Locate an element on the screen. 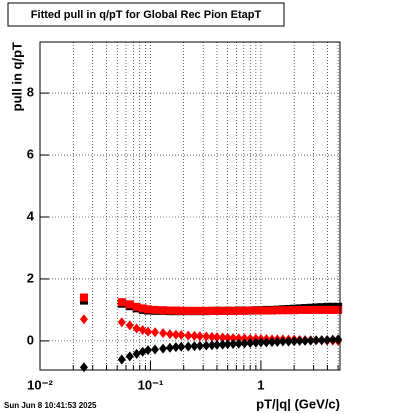 This screenshot has height=414, width=400. timestamp: Sun Jun 8 10:41:53 2025 is located at coordinates (50, 405).